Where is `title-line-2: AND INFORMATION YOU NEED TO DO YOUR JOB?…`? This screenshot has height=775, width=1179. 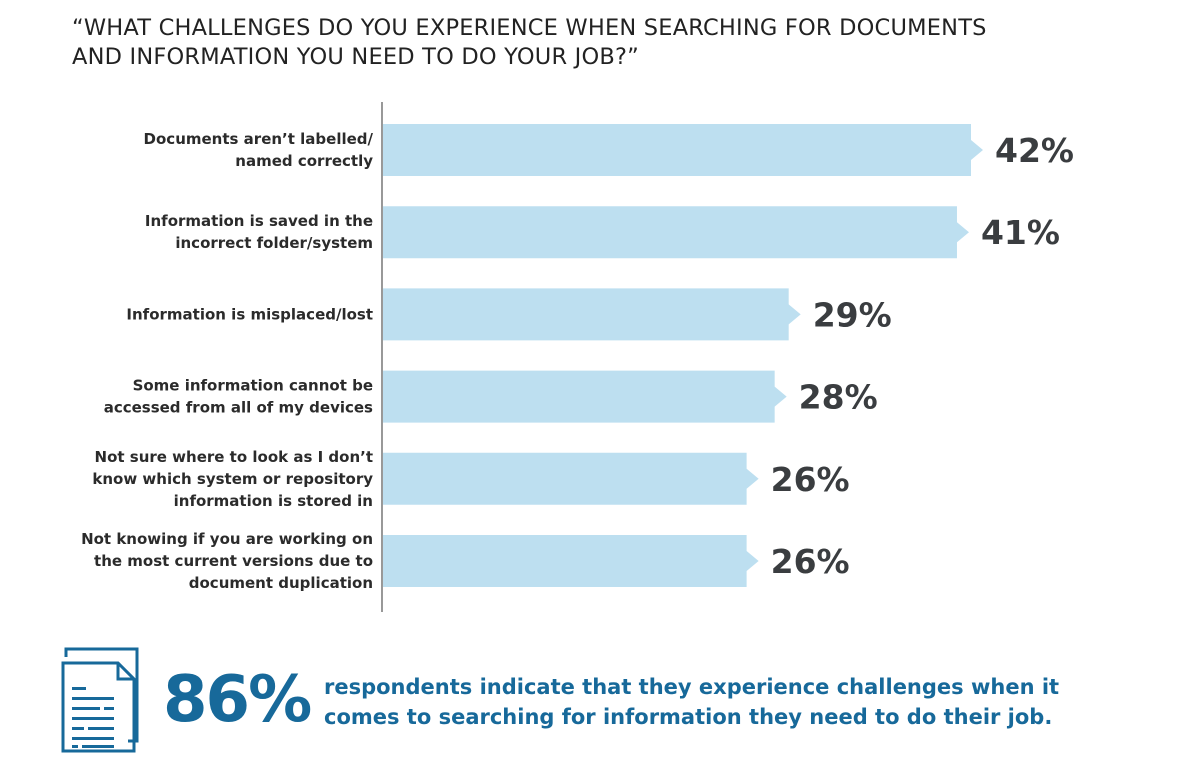
title-line-2: AND INFORMATION YOU NEED TO DO YOUR JOB?… is located at coordinates (356, 57).